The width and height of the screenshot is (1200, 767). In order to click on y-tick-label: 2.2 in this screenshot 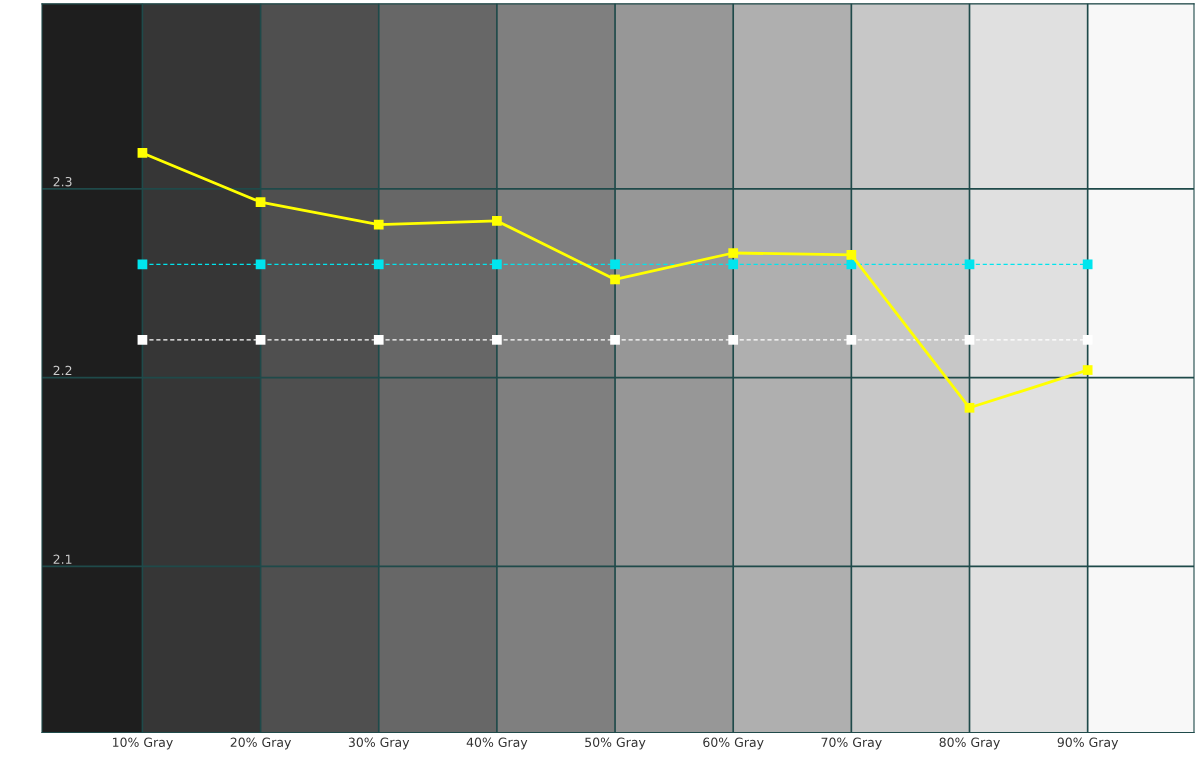, I will do `click(62, 370)`.